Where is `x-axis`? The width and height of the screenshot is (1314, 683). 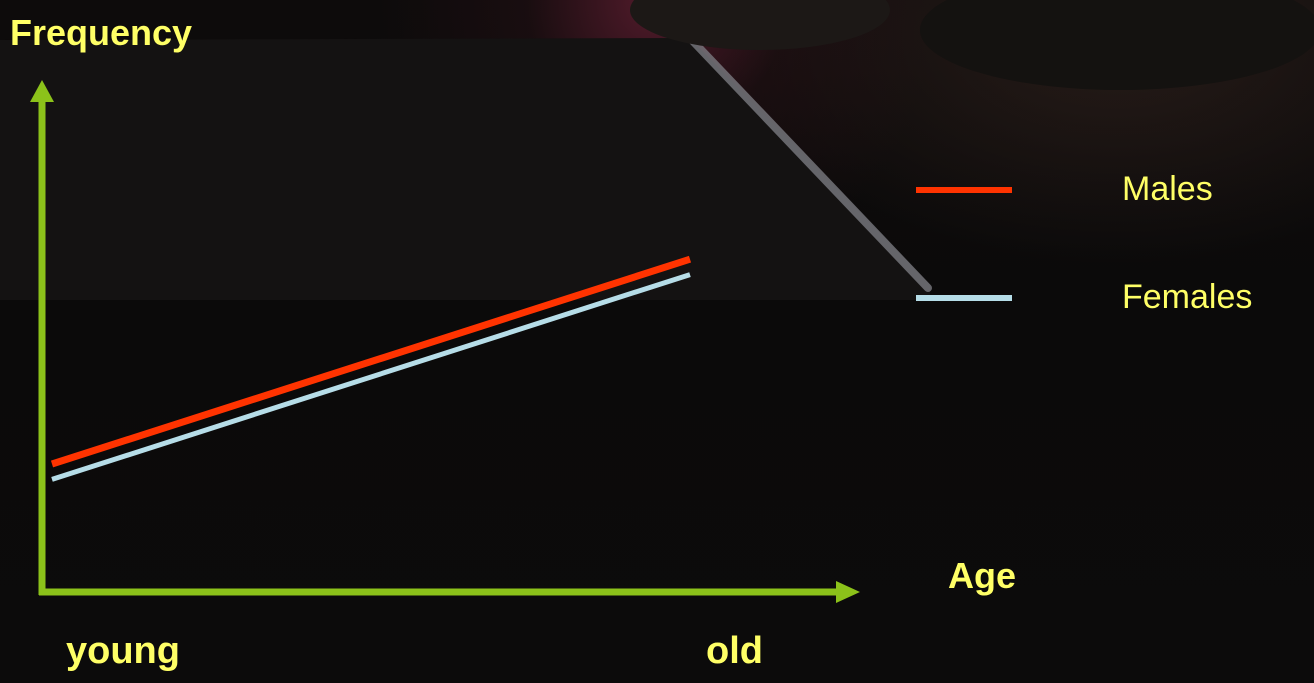 x-axis is located at coordinates (449, 592).